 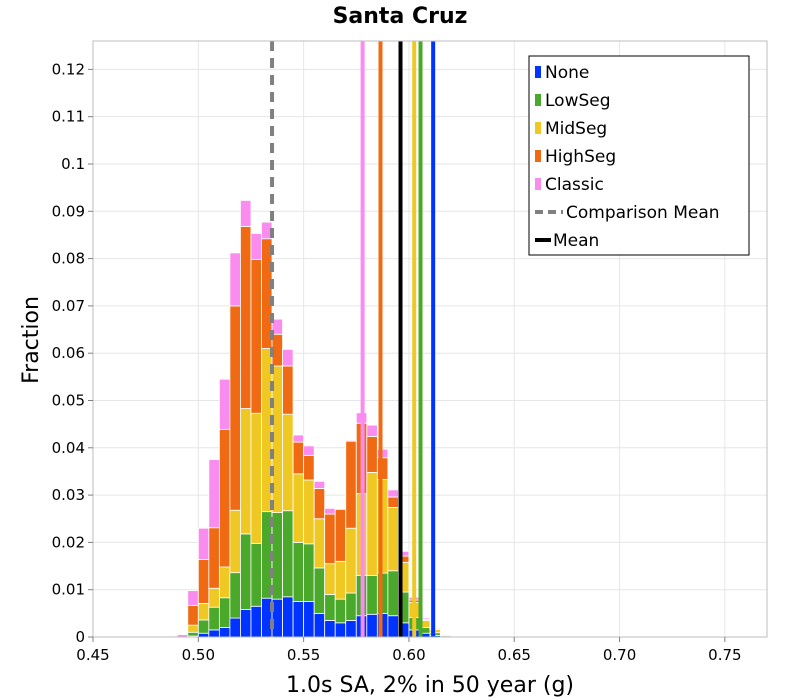 I want to click on y-tick-label: 0.12, so click(x=68, y=69).